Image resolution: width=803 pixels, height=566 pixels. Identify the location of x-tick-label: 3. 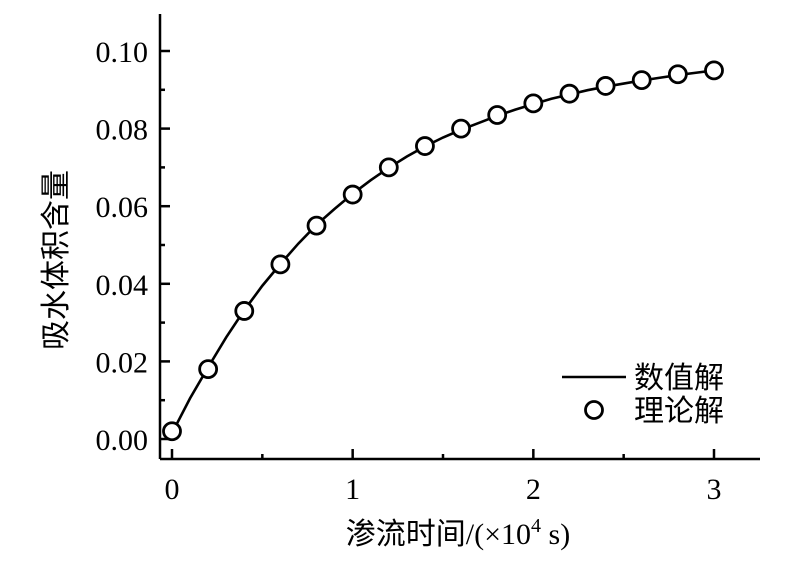
(714, 489).